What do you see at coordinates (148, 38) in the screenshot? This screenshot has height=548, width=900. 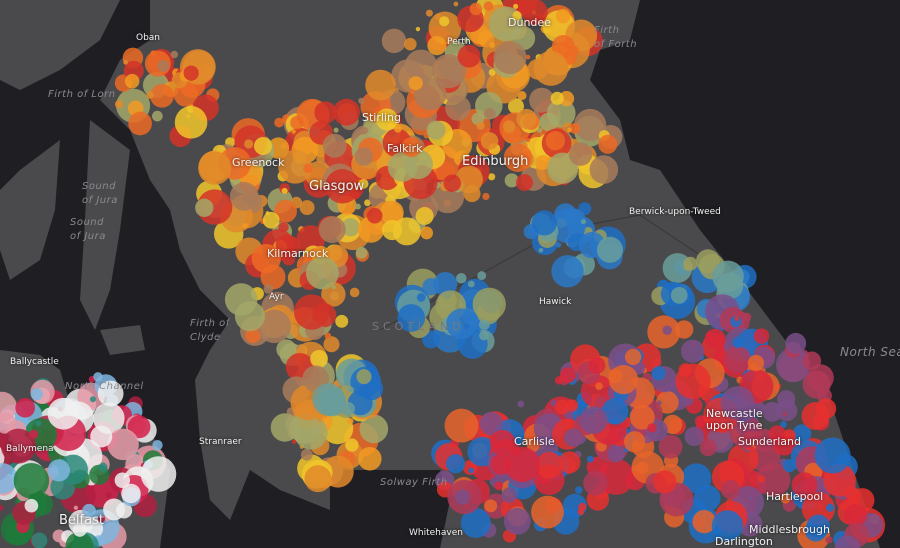 I see `city-label-oban: Oban` at bounding box center [148, 38].